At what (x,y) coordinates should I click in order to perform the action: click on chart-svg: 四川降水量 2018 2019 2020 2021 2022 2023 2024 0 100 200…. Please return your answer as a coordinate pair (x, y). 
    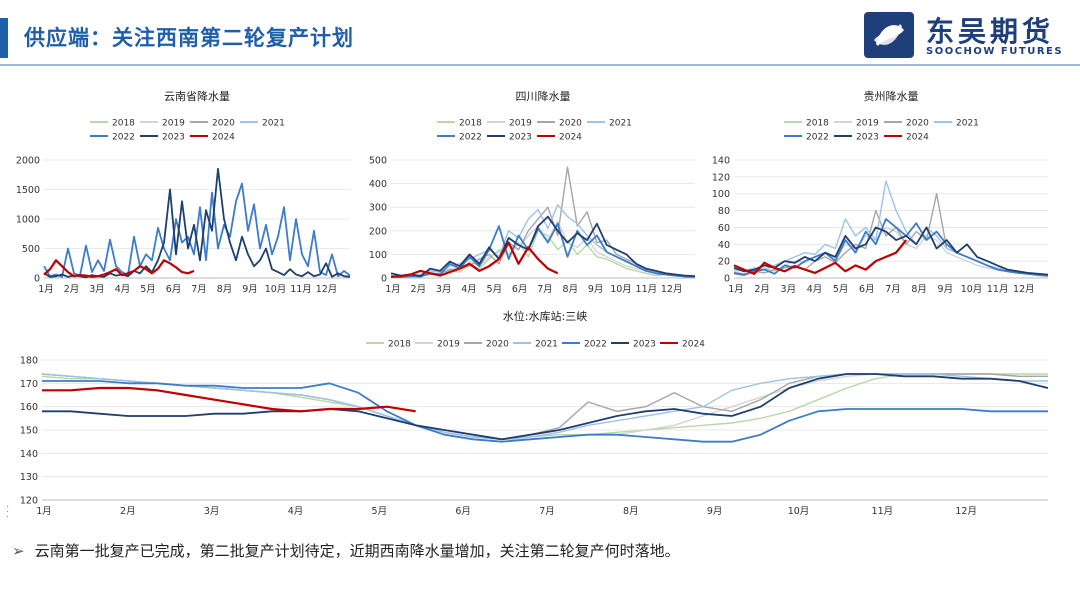
    Looking at the image, I should click on (532, 192).